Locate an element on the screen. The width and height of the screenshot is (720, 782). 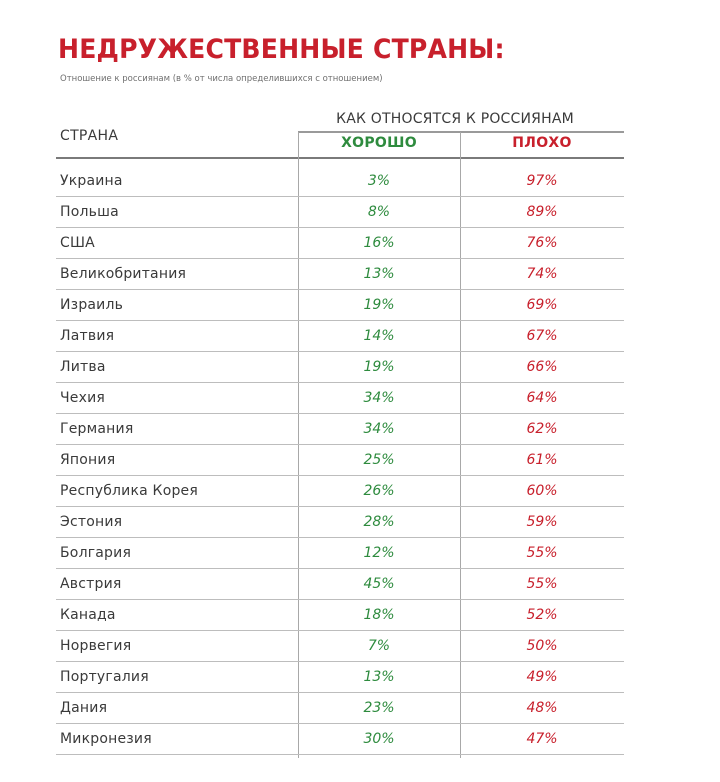
country-cell: Латвия is located at coordinates (87, 336).